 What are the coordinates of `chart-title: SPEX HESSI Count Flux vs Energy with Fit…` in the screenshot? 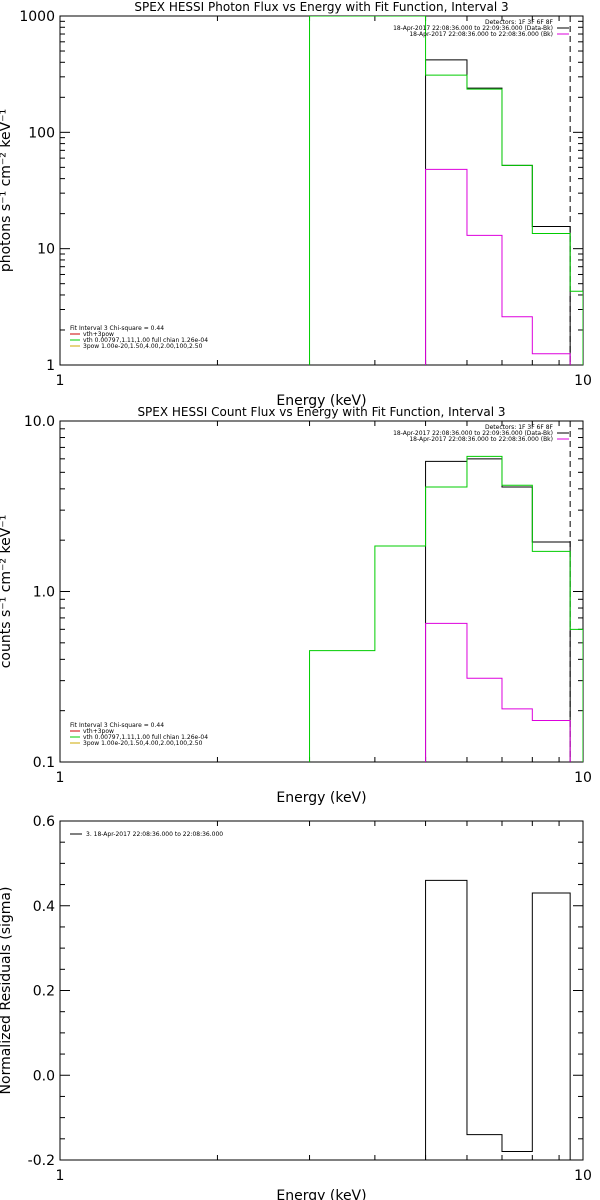 It's located at (321, 412).